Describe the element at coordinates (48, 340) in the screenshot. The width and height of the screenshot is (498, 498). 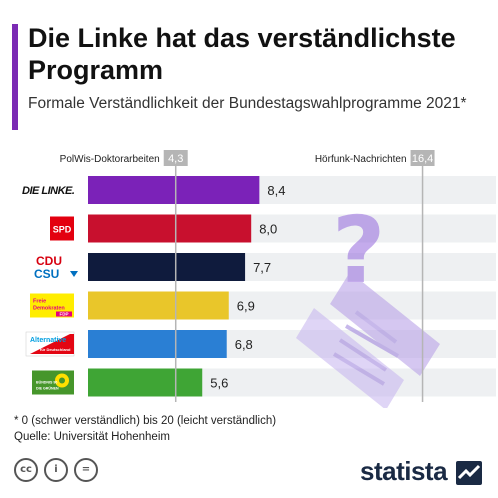
I see `party-logo-afd-line1: Alternative` at that location.